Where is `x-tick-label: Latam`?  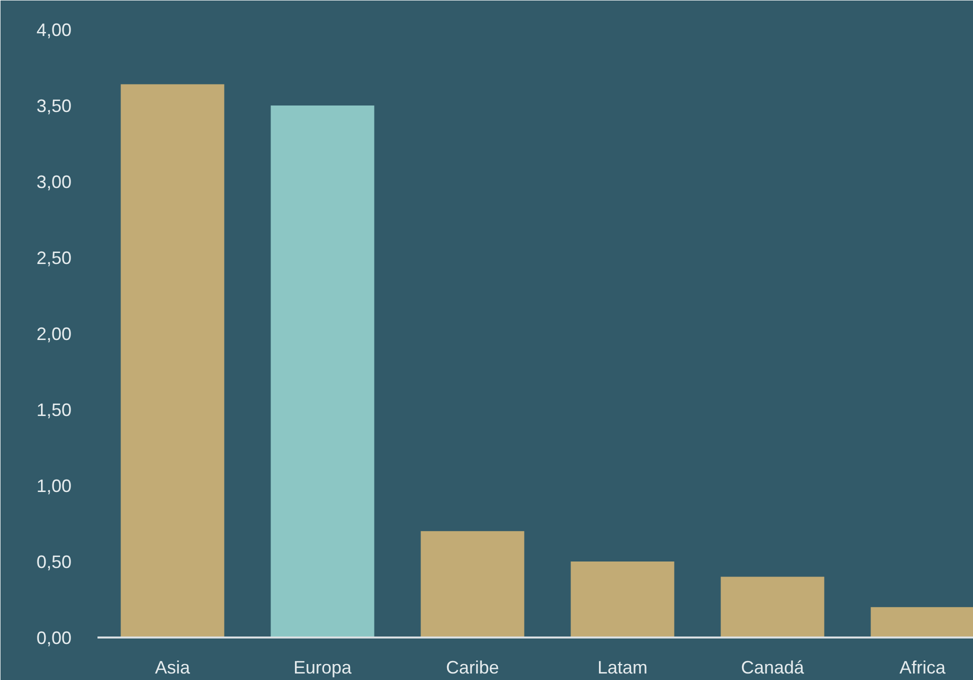
x-tick-label: Latam is located at coordinates (622, 668).